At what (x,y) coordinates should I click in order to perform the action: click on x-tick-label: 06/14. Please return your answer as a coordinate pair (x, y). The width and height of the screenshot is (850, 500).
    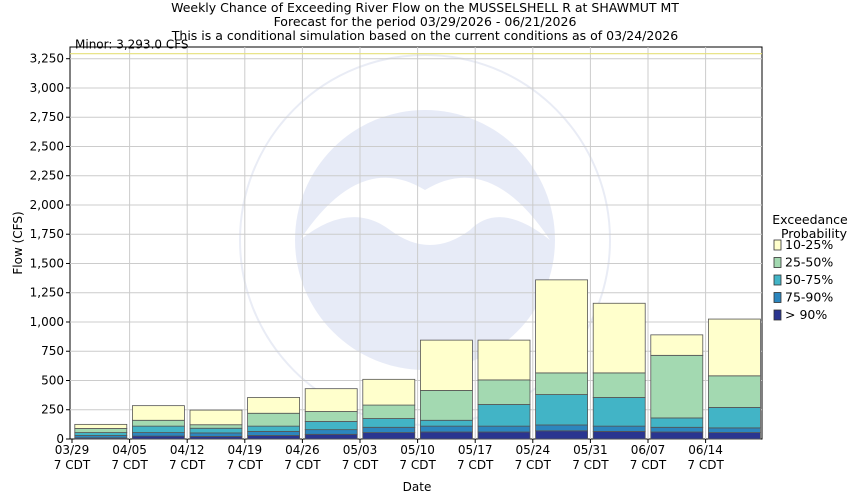
    Looking at the image, I should click on (705, 450).